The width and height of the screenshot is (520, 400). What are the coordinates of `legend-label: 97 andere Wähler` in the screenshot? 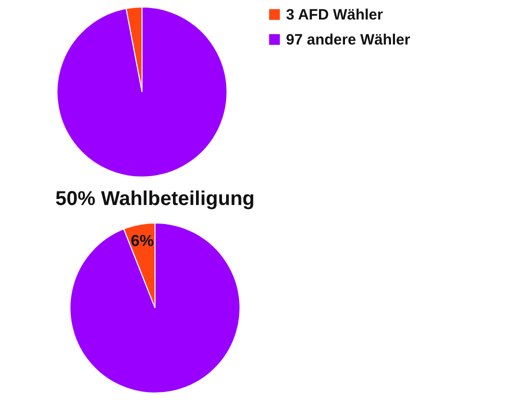 It's located at (348, 40).